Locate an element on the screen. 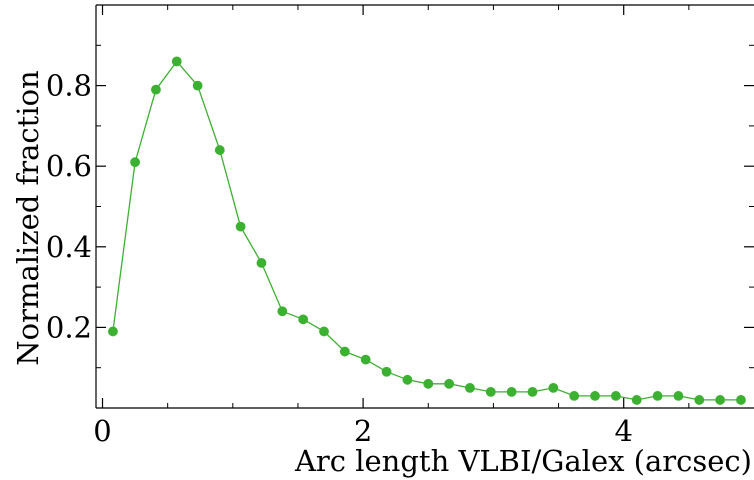 The height and width of the screenshot is (480, 754). y-tick-label-0: 0.2 is located at coordinates (69, 327).